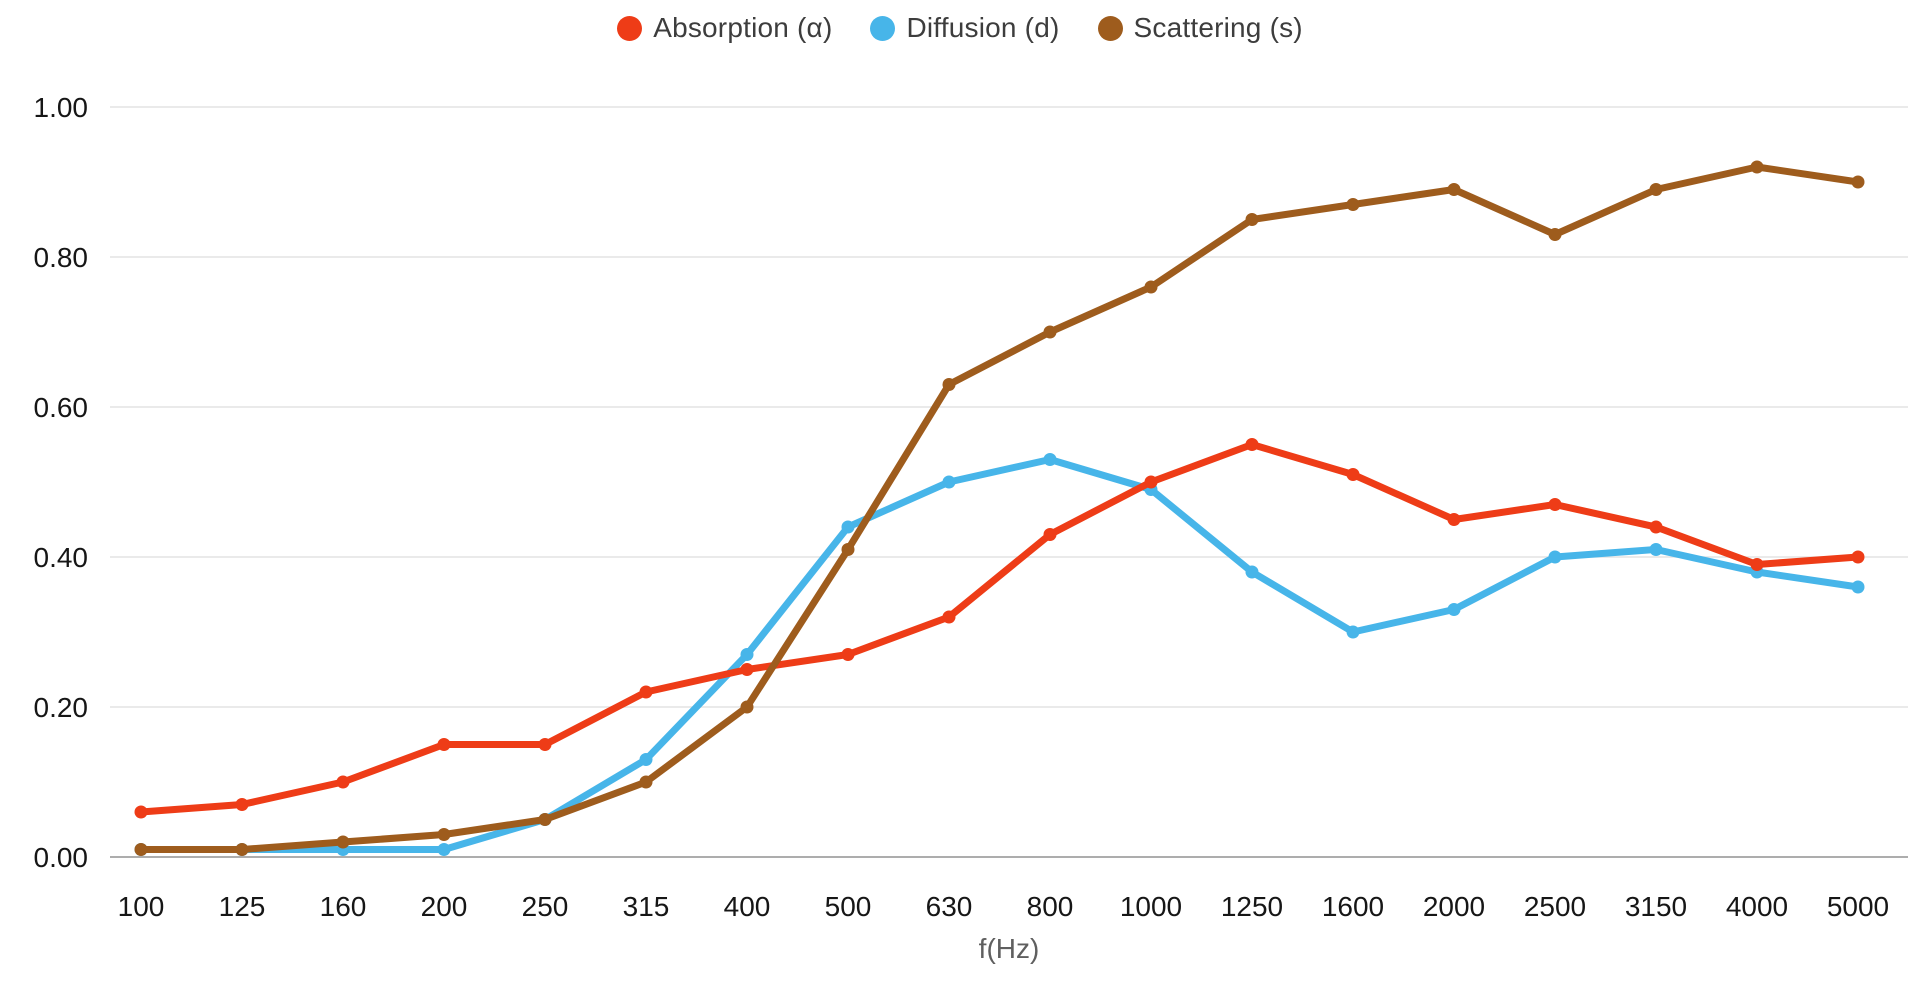 The width and height of the screenshot is (1920, 985). Describe the element at coordinates (1110, 28) in the screenshot. I see `scattering-legend-dot-icon` at that location.